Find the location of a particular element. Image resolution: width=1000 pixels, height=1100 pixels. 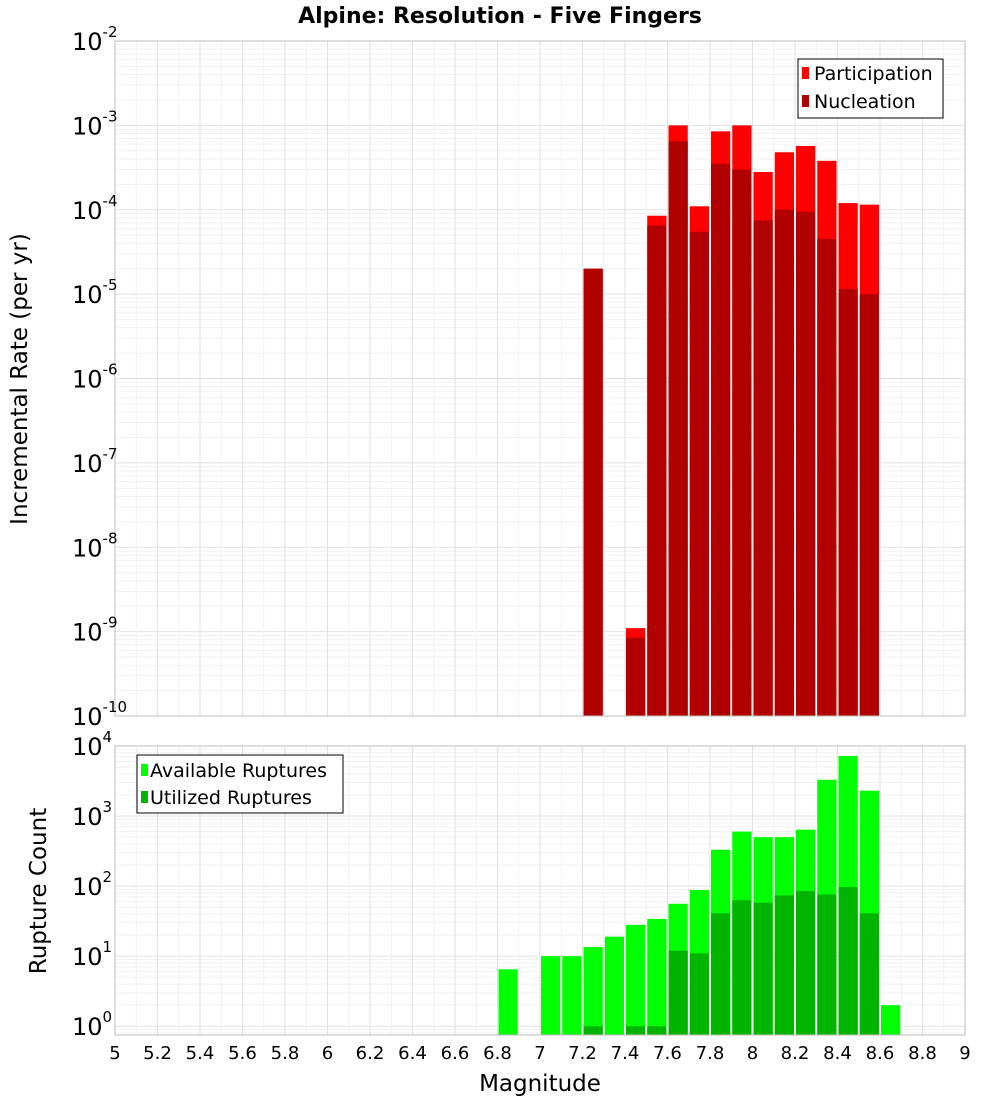

x-tick-label: 7.6 is located at coordinates (667, 1053).